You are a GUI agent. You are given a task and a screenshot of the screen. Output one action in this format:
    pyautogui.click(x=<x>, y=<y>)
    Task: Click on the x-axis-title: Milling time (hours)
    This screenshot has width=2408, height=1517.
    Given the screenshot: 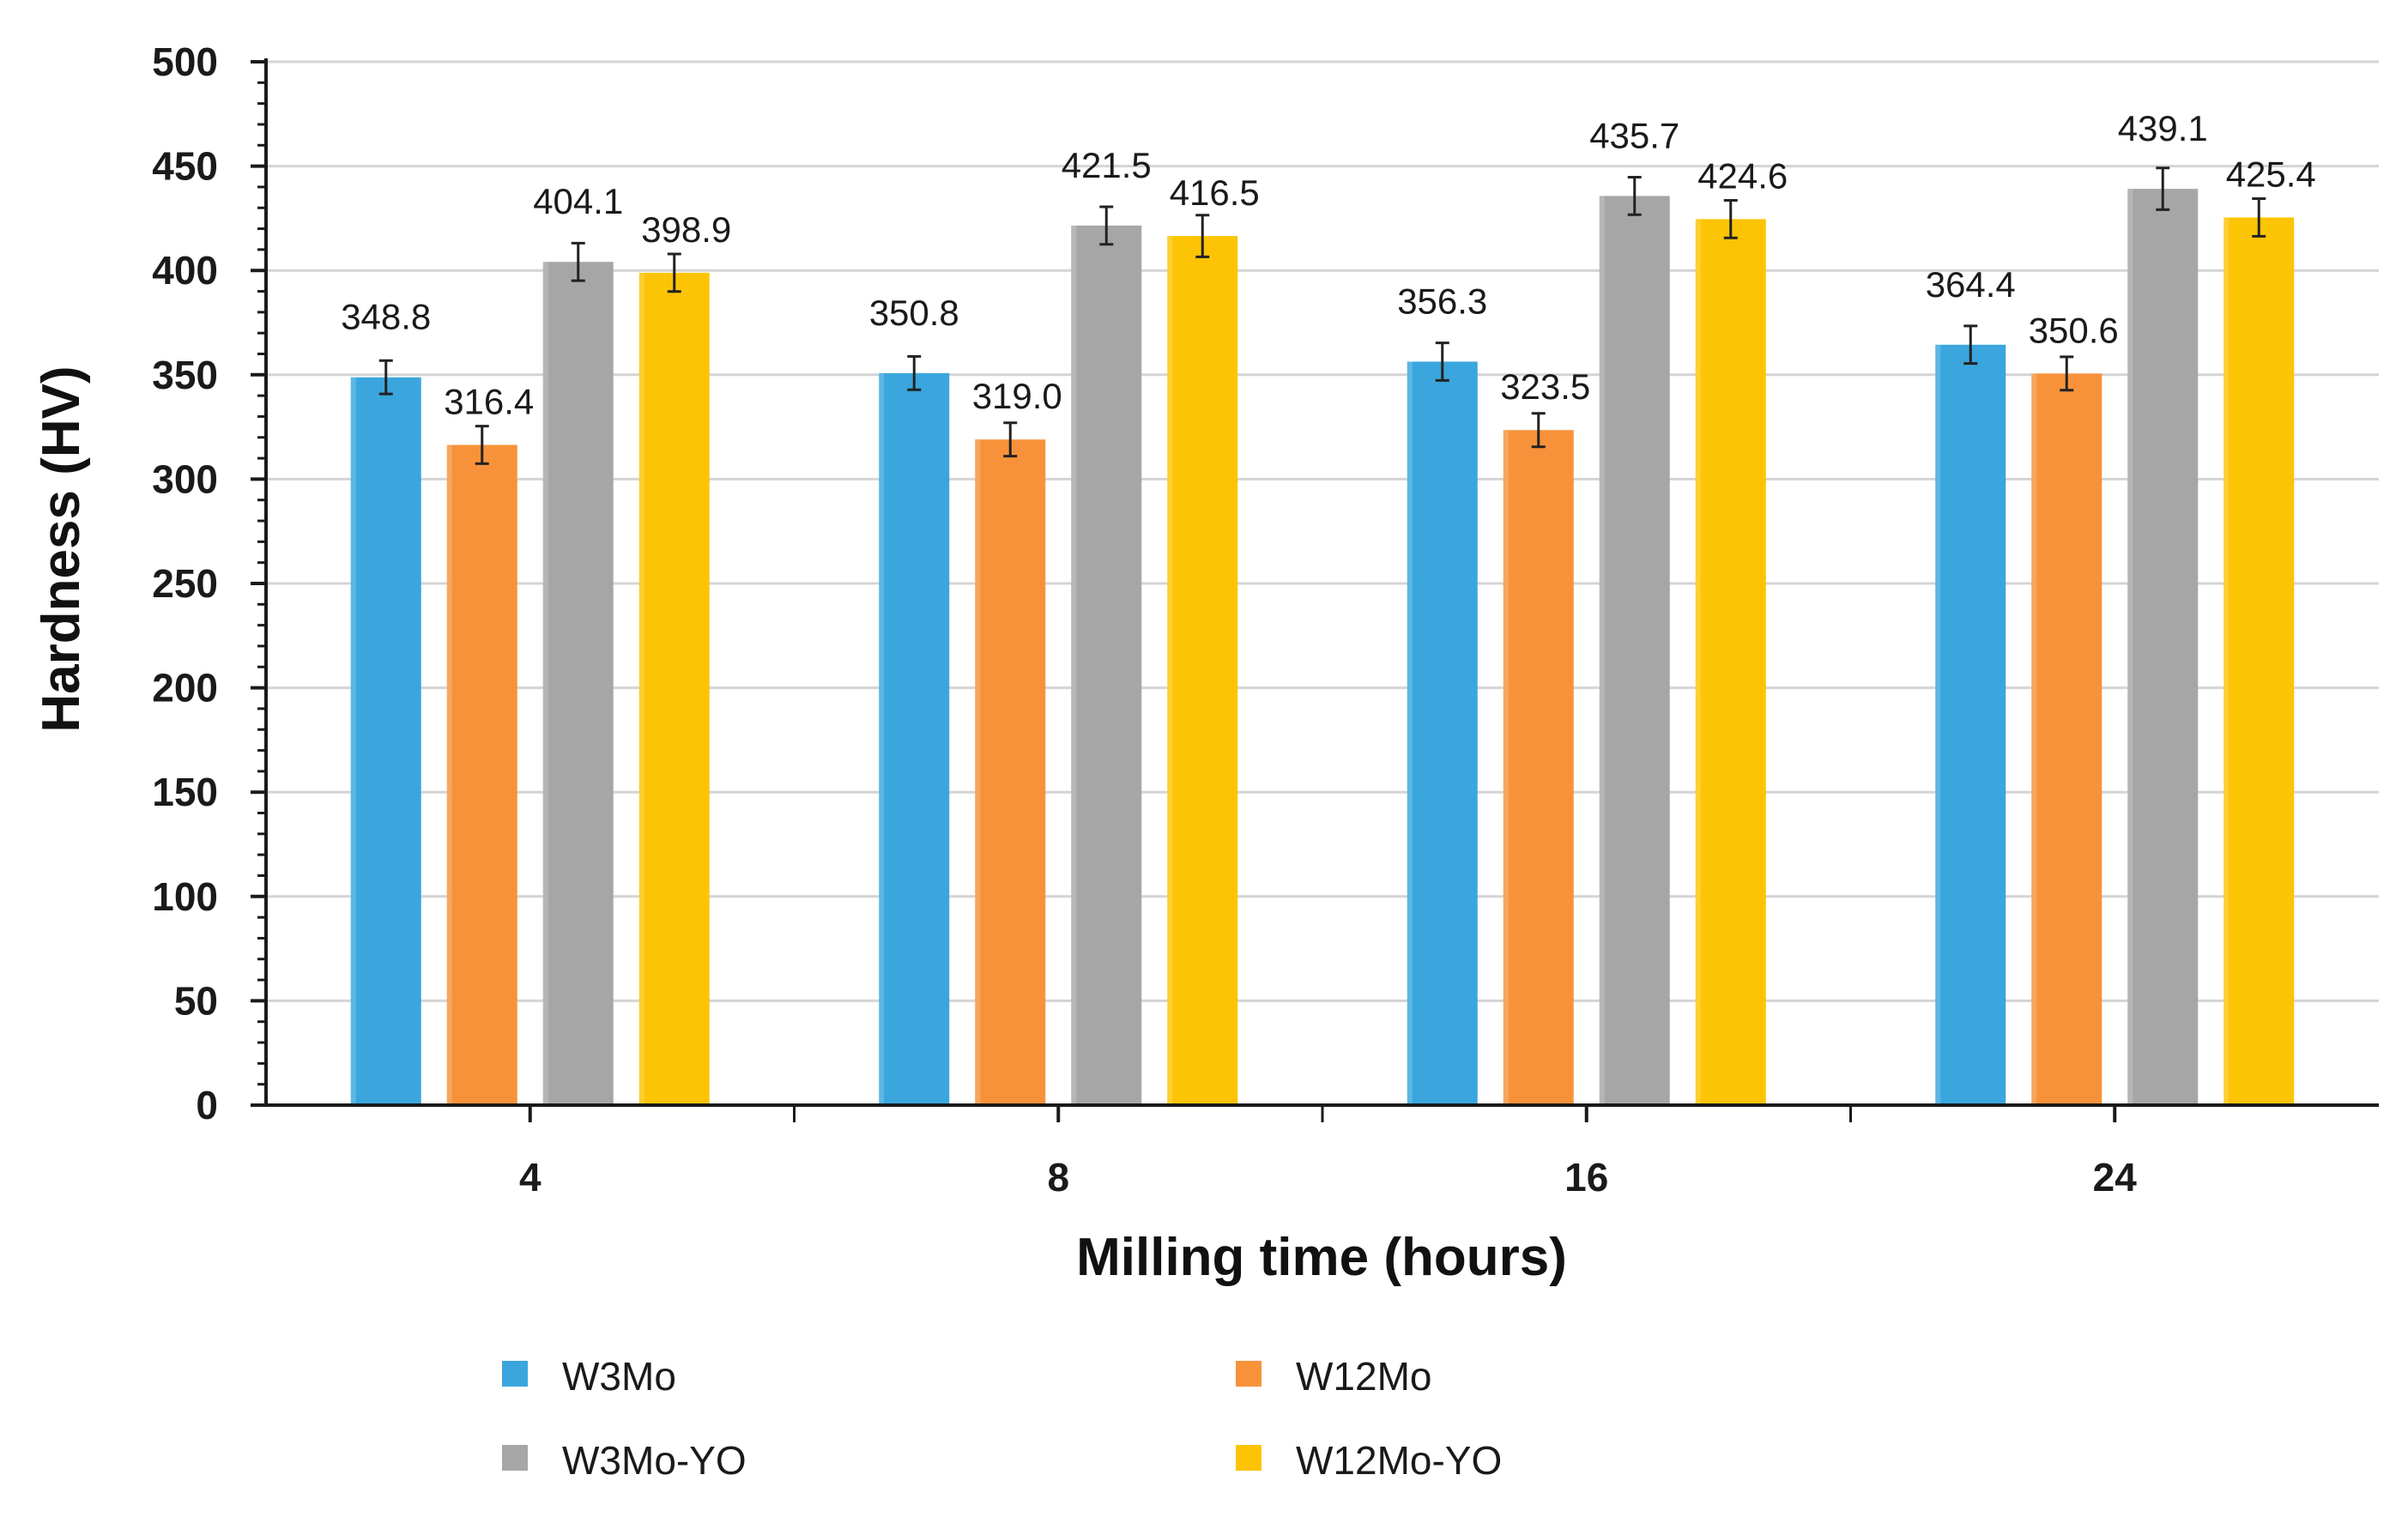 What is the action you would take?
    pyautogui.click(x=1321, y=1257)
    